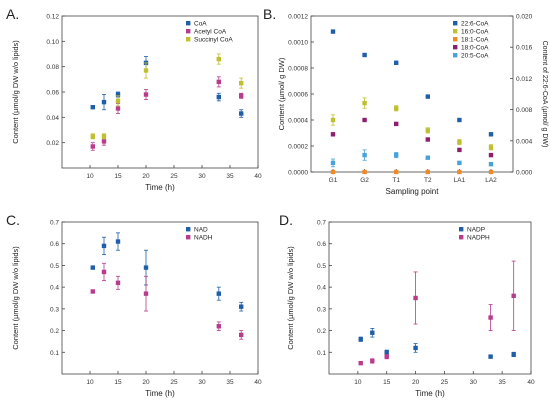 The image size is (550, 417). What do you see at coordinates (413, 191) in the screenshot?
I see `x-axis-label: Sampling point` at bounding box center [413, 191].